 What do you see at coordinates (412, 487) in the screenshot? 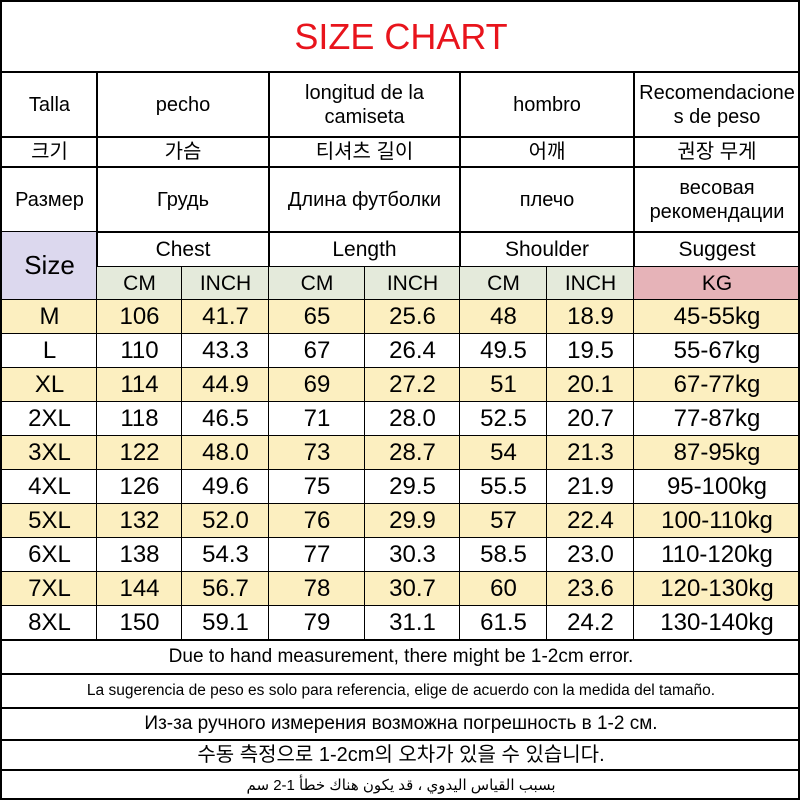
I see `measure-cell: 29.5` at bounding box center [412, 487].